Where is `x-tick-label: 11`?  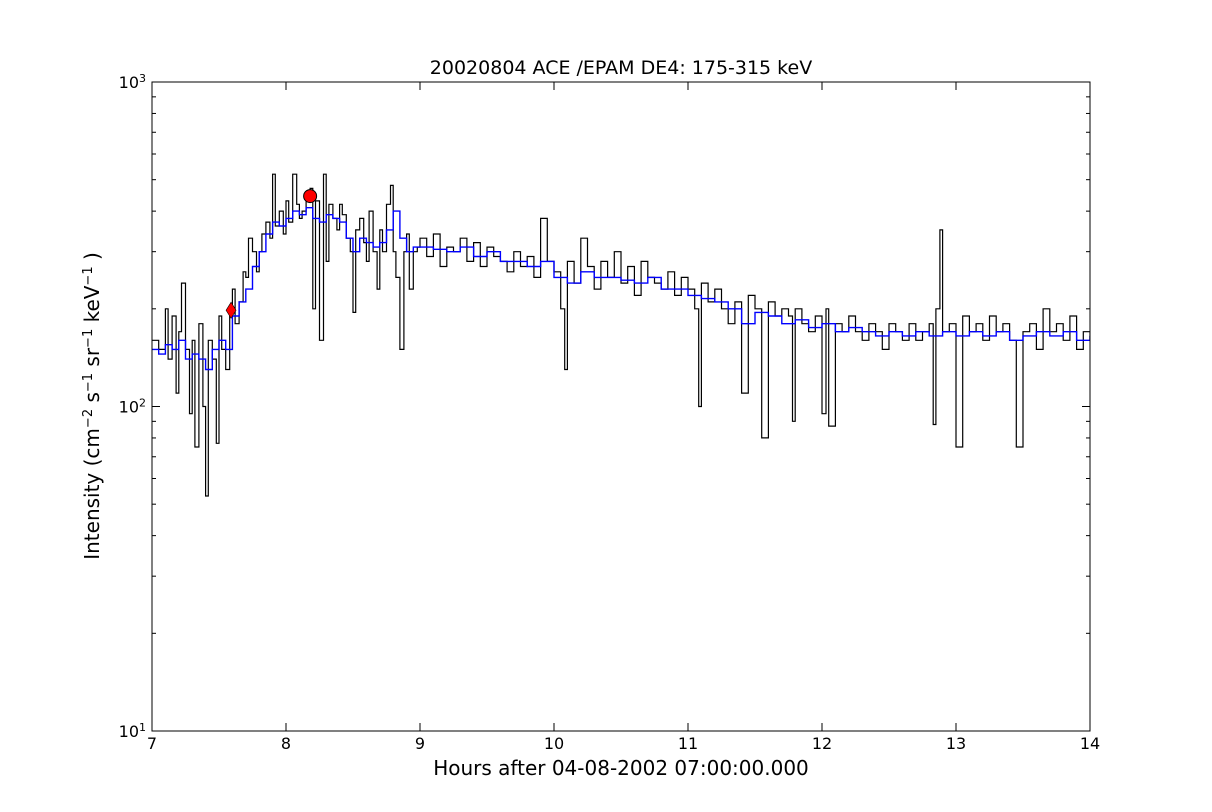 x-tick-label: 11 is located at coordinates (688, 743).